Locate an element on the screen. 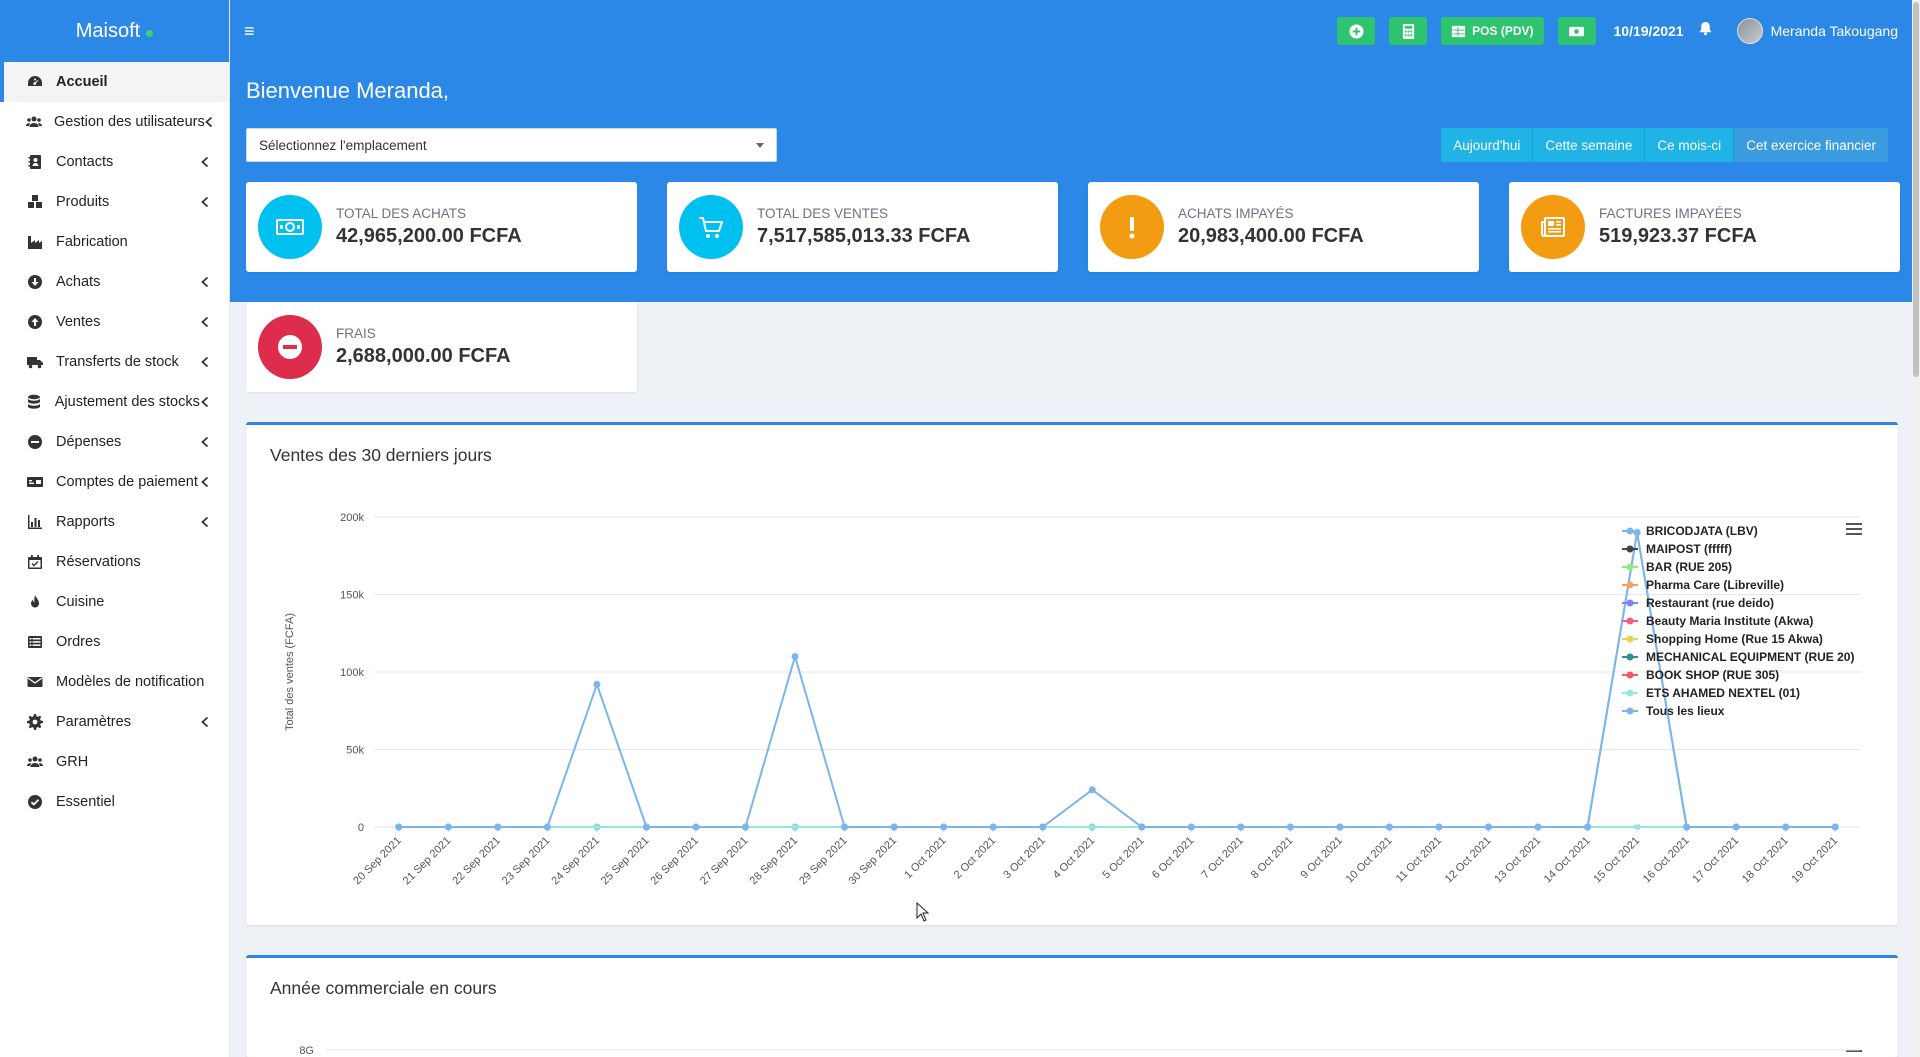  sidebar-item-ventes: Ventes is located at coordinates (114, 322).